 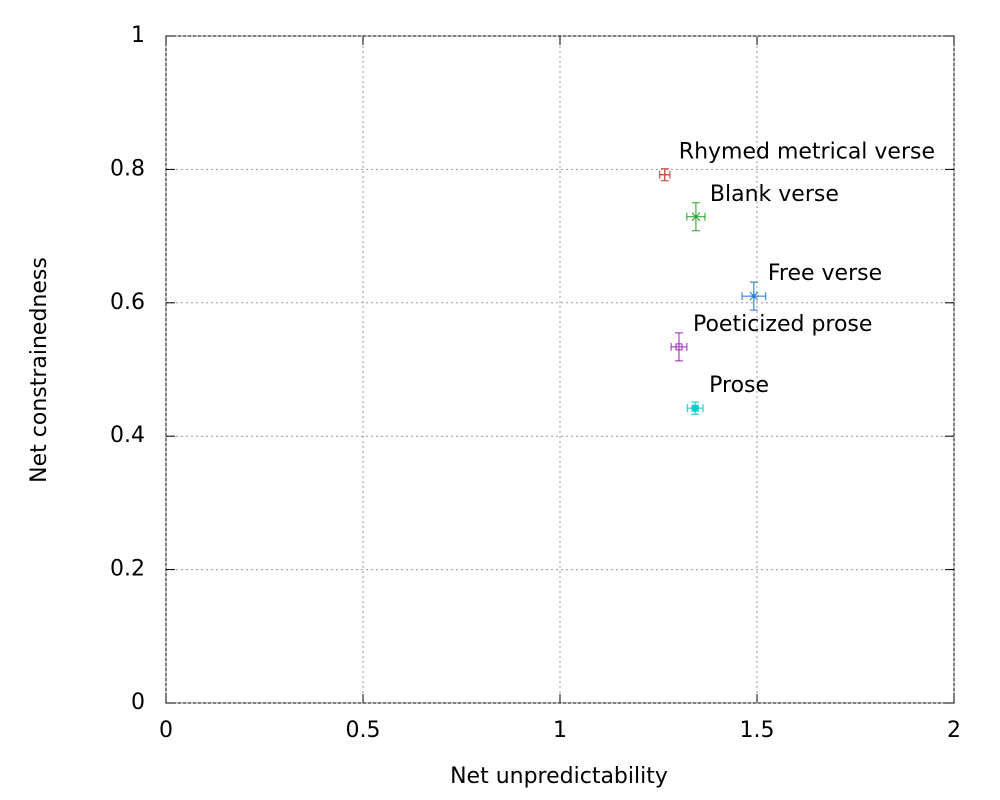 I want to click on y-tick-label: 0.2, so click(x=127, y=569).